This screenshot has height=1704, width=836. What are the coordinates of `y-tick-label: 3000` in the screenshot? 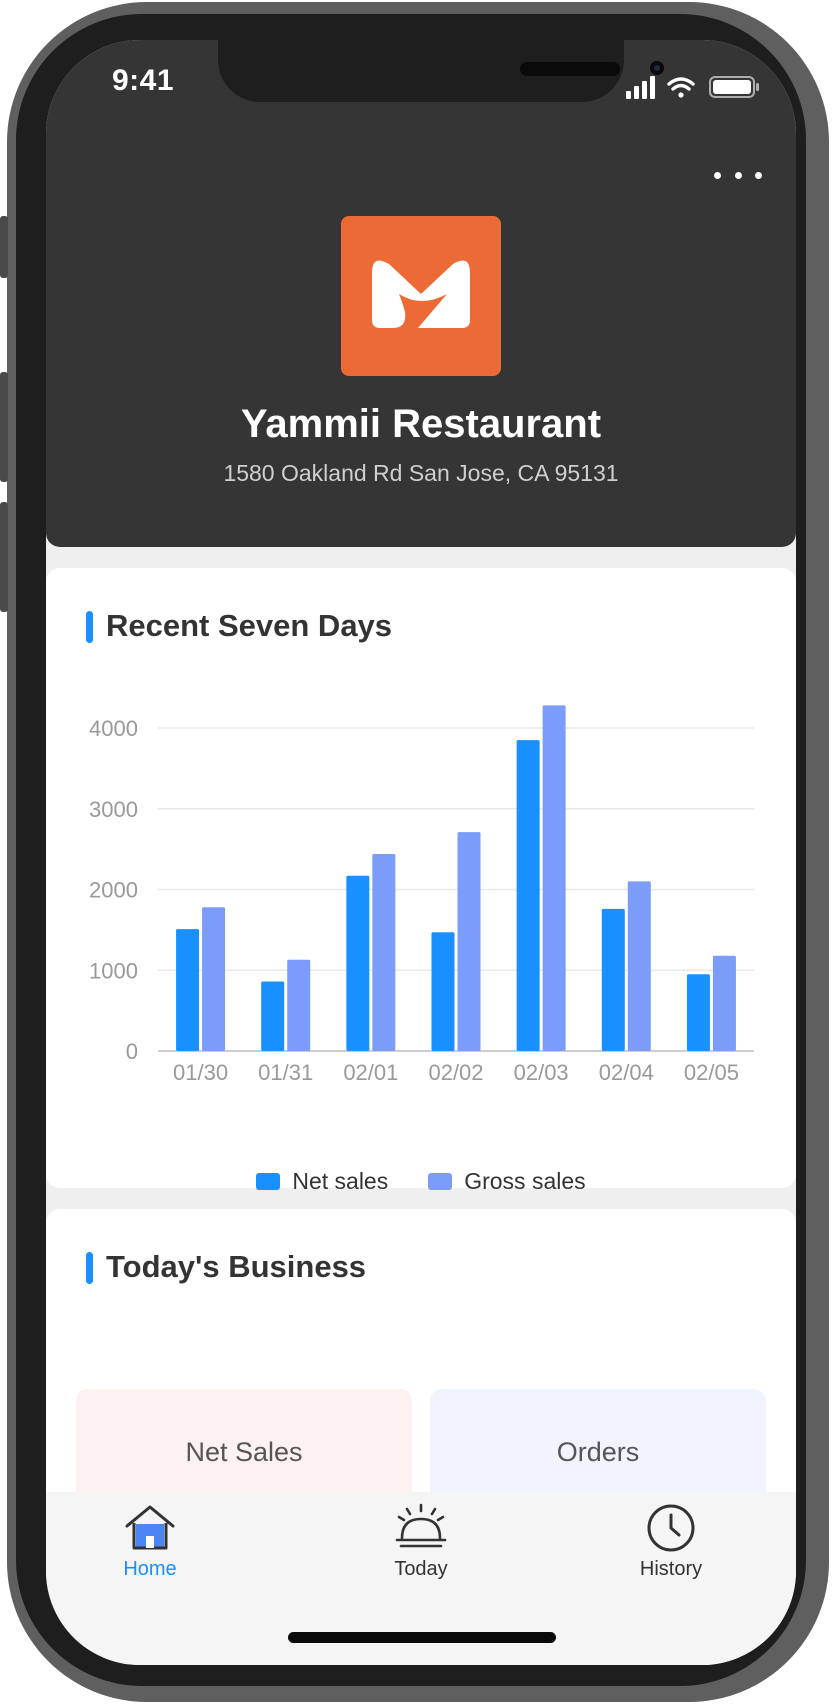 It's located at (113, 809).